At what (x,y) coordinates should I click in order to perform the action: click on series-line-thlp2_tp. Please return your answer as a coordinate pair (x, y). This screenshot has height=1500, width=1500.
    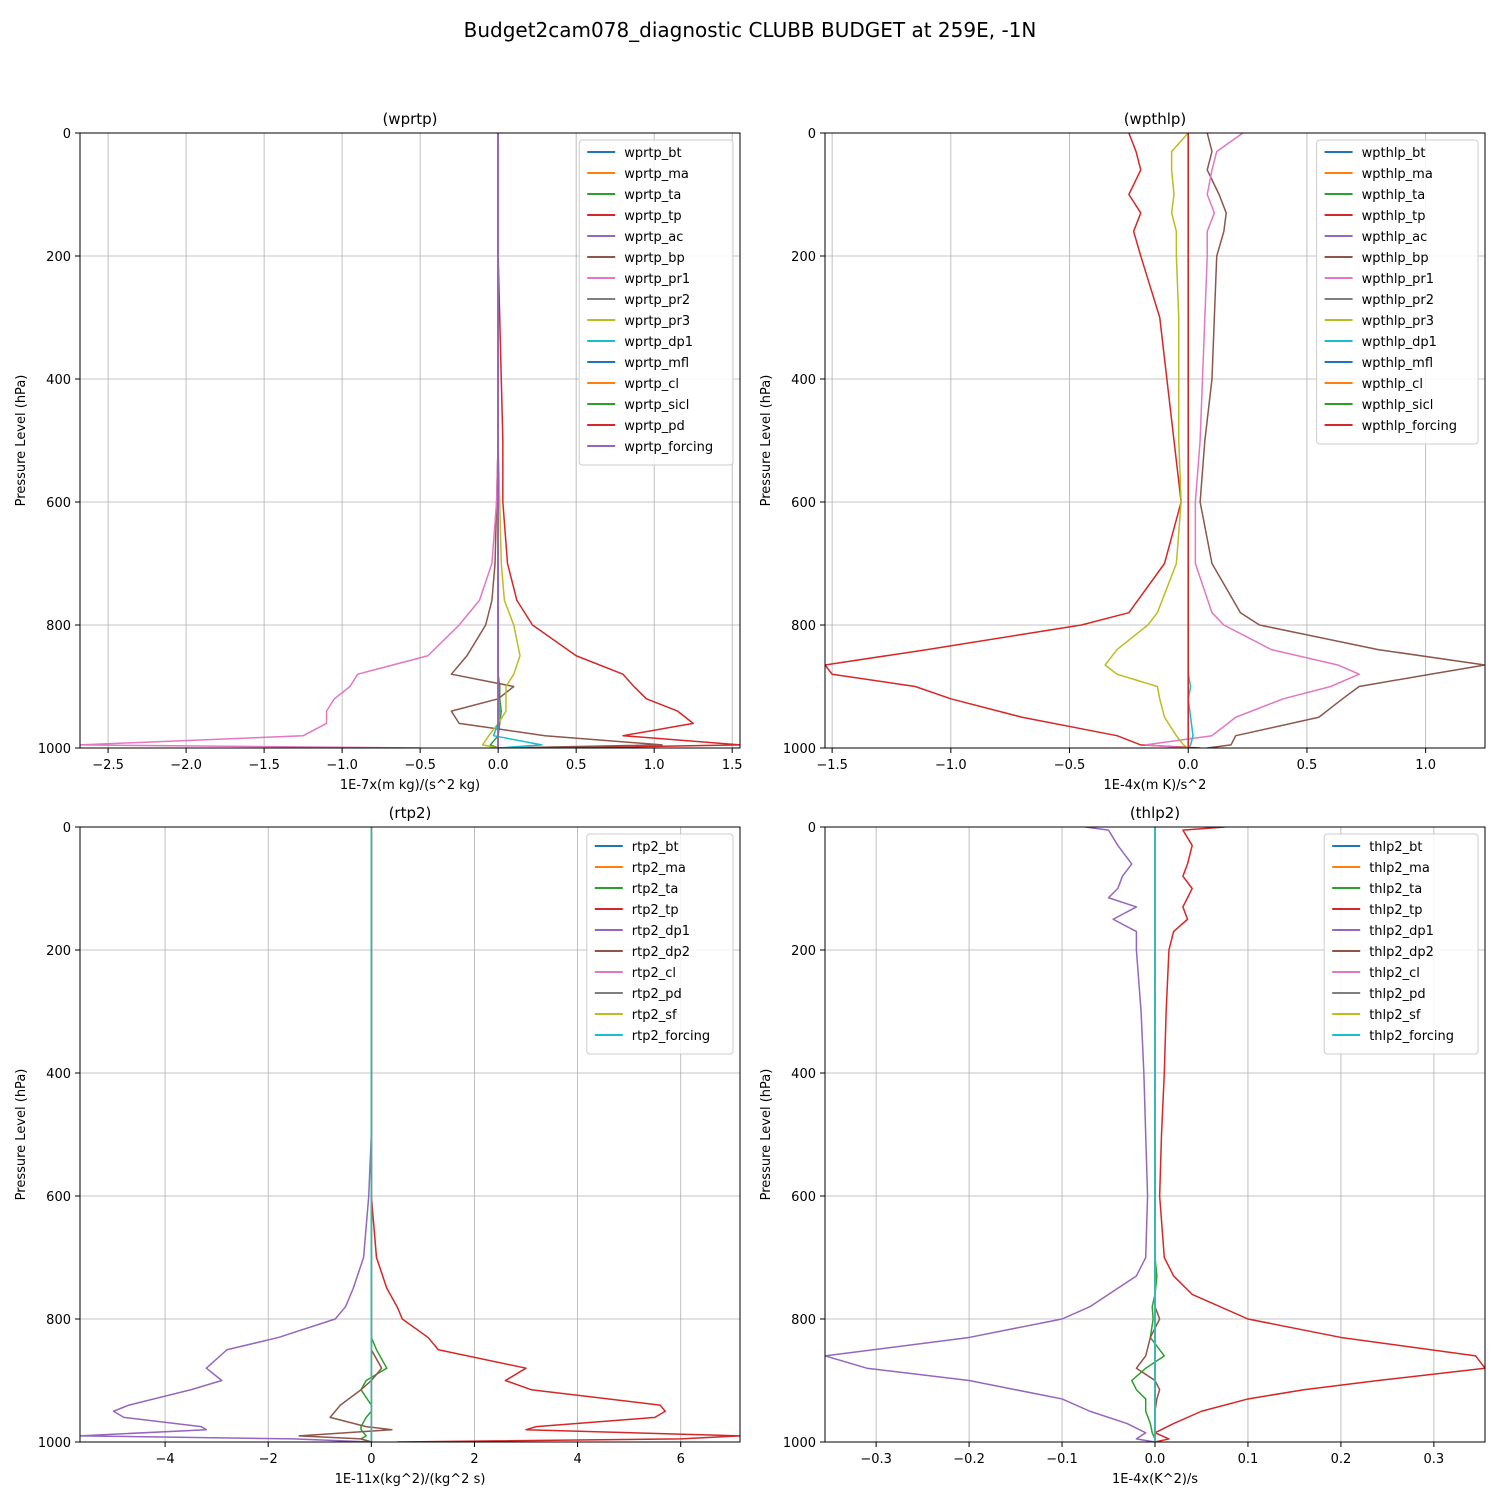
    Looking at the image, I should click on (1319, 1134).